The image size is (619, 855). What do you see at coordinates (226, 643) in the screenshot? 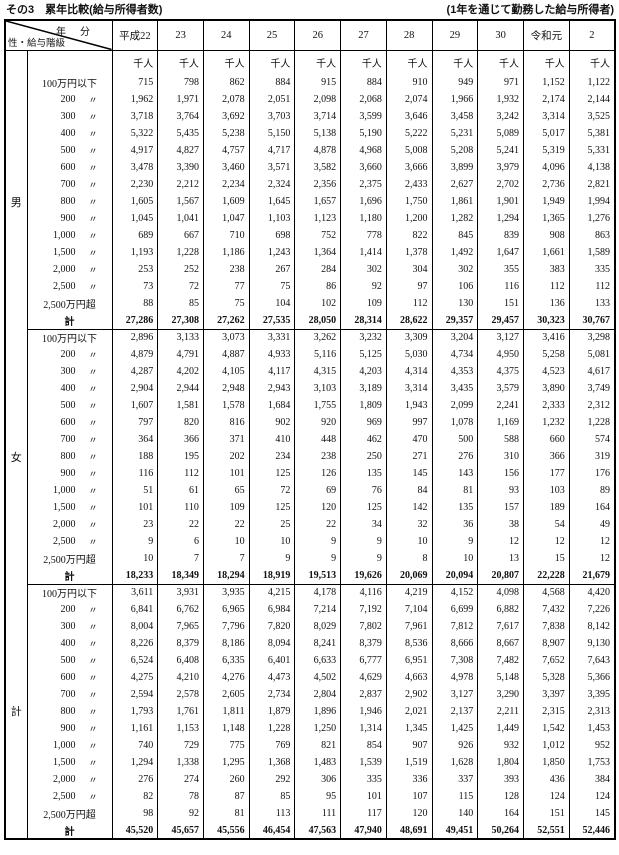
I see `value-cell: 8,186` at bounding box center [226, 643].